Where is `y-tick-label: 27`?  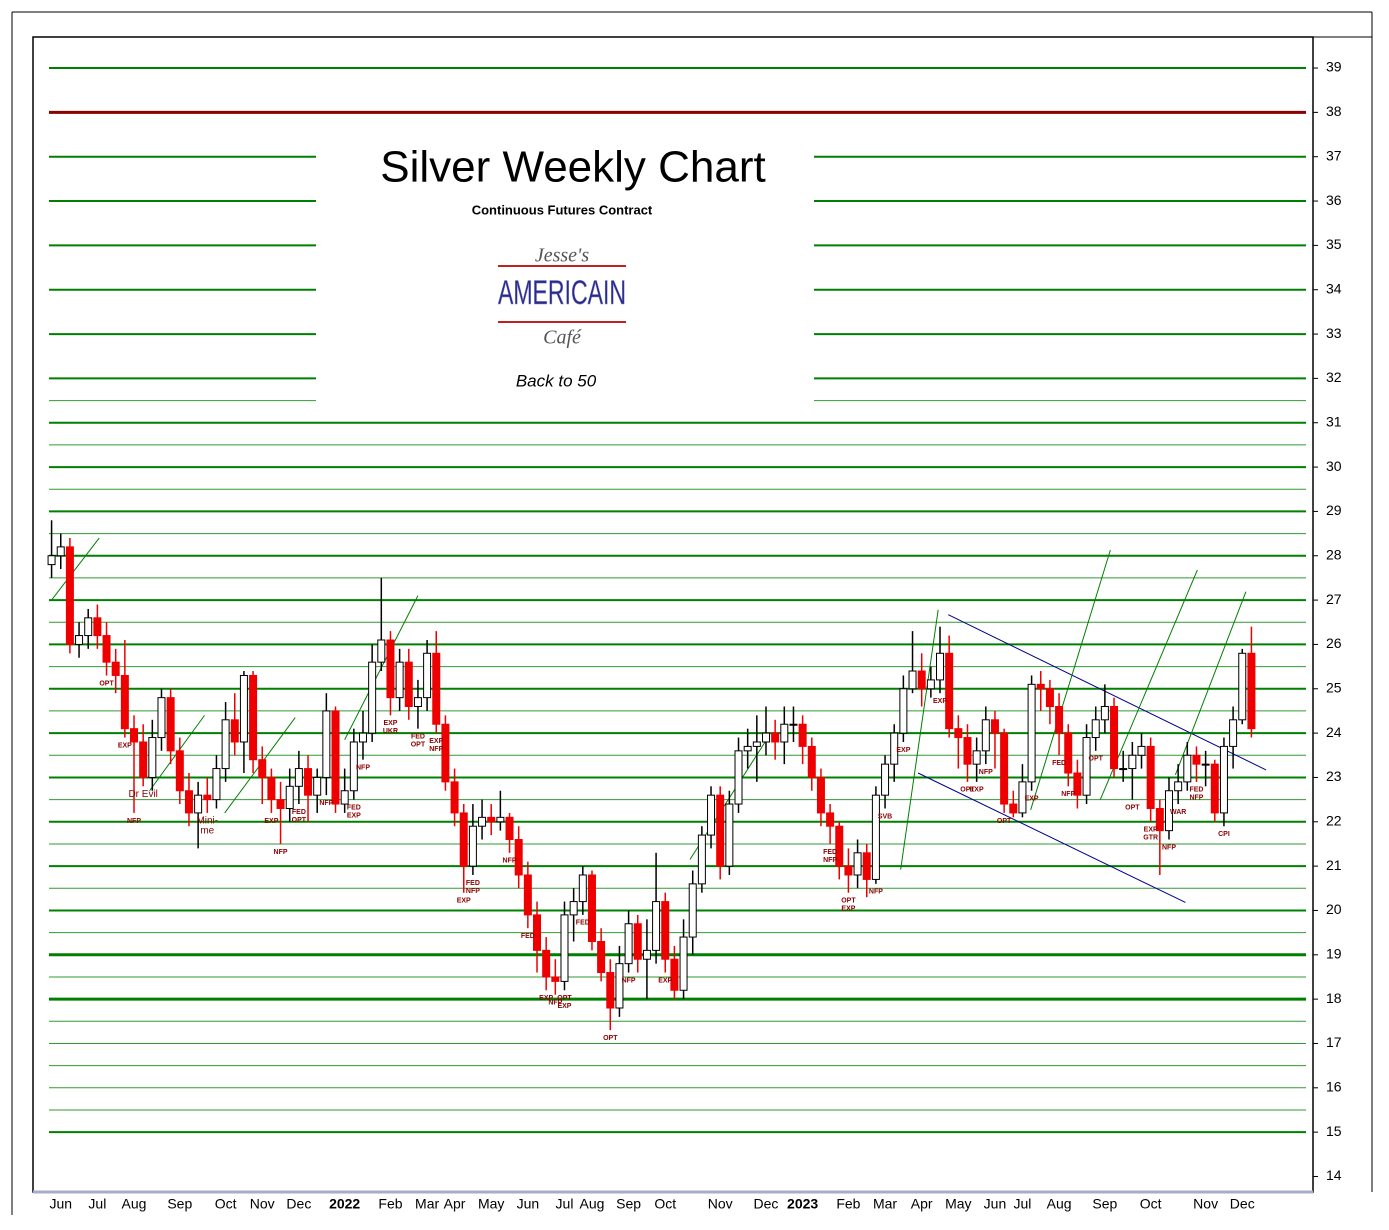 y-tick-label: 27 is located at coordinates (1334, 599).